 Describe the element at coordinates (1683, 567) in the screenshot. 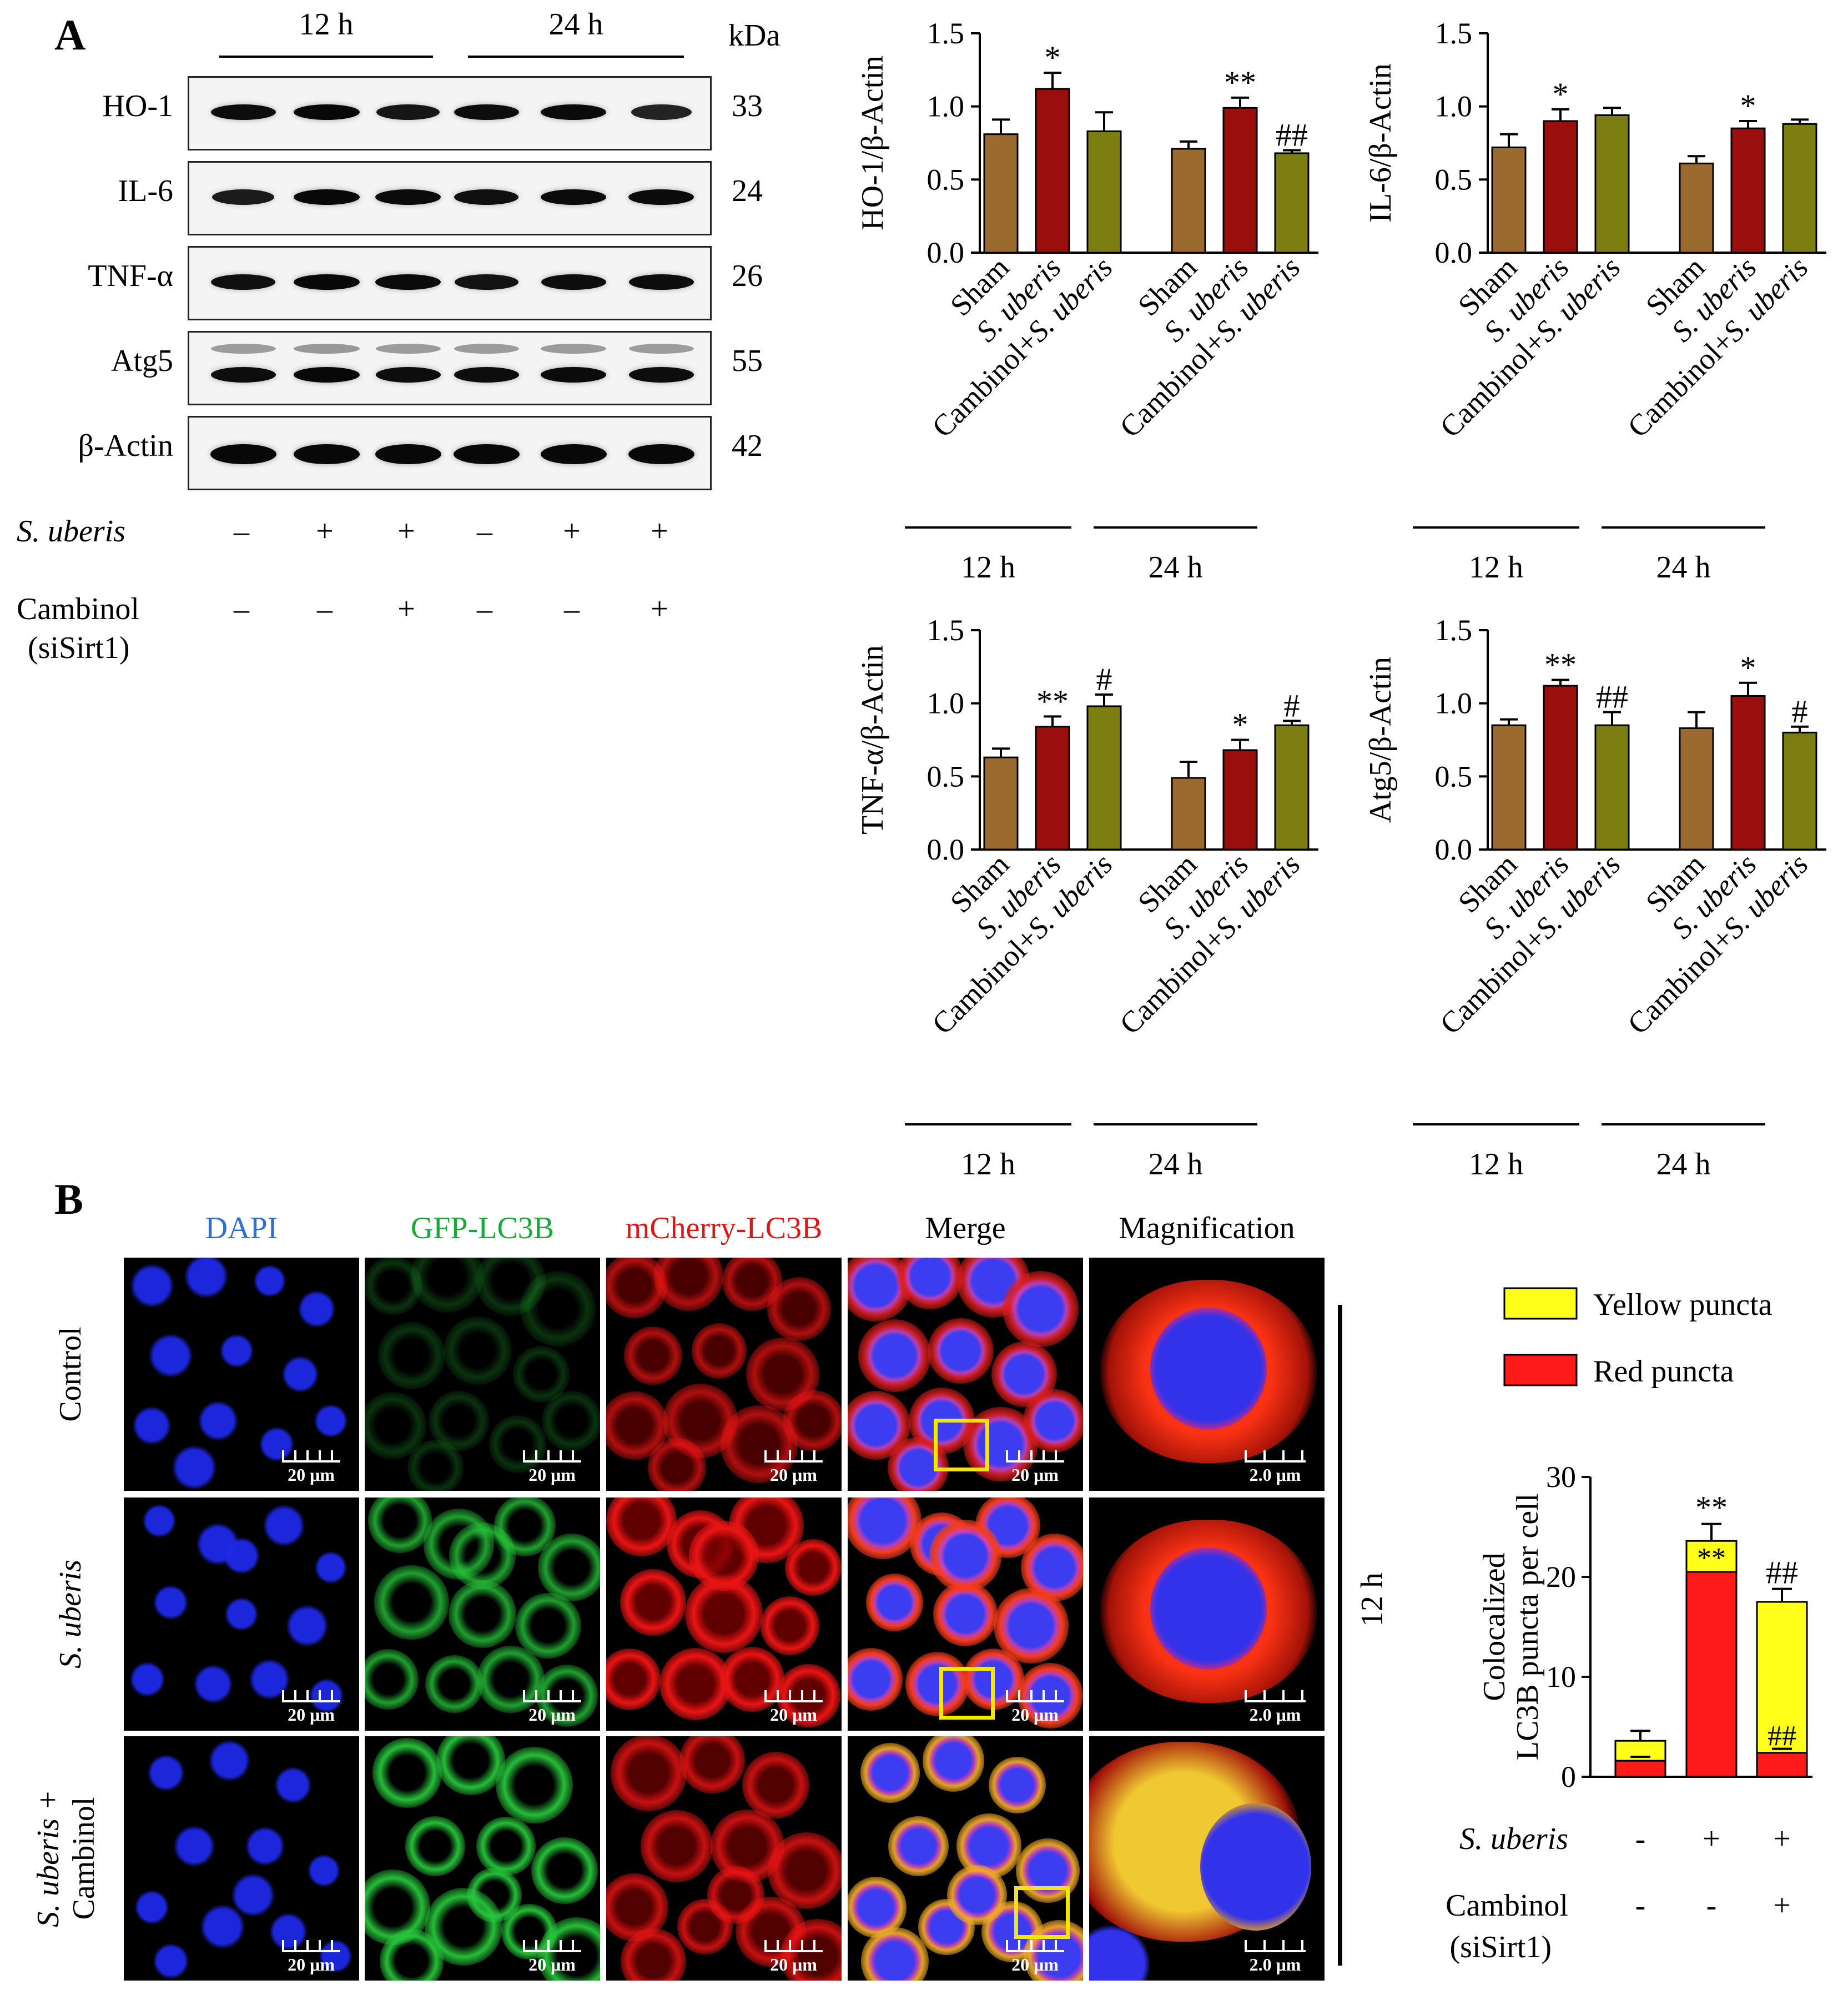

I see `group-label: 24 h` at that location.